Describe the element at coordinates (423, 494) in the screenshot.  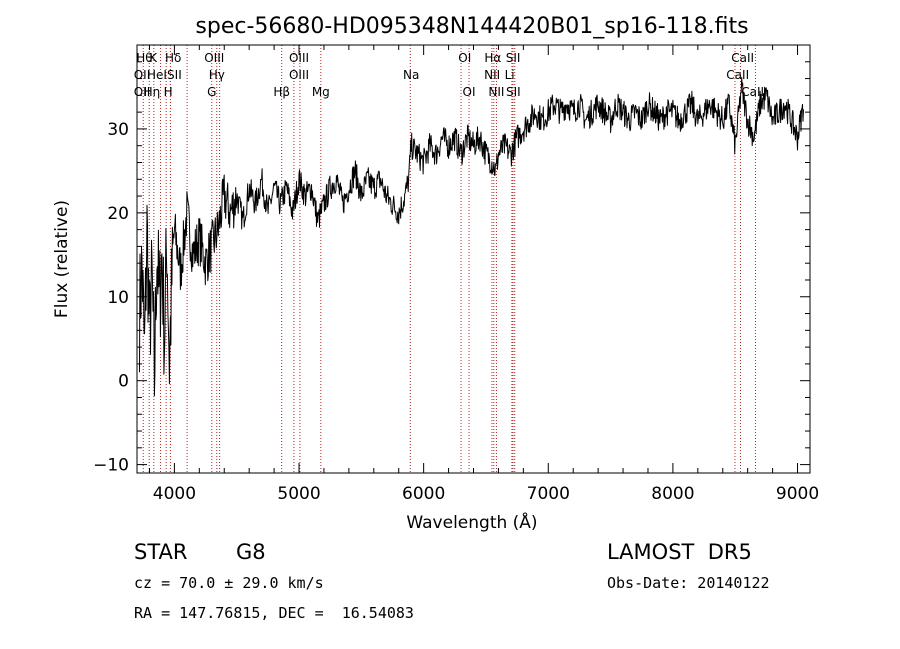
I see `x-tick-label: 6000` at that location.